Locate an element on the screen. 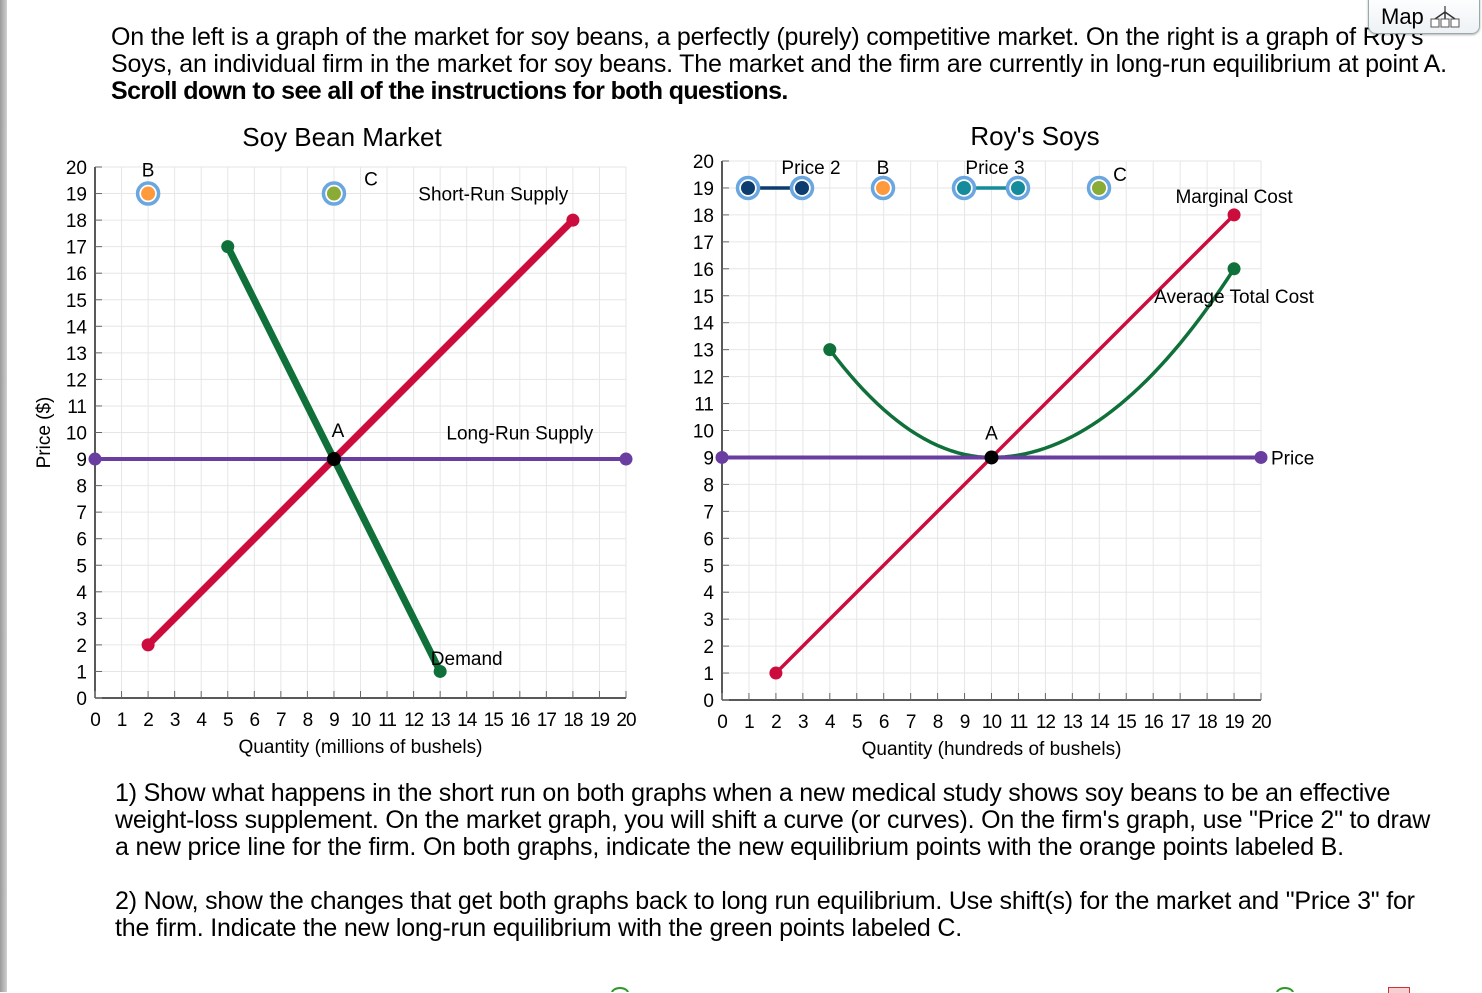 This screenshot has width=1482, height=993. x-tick-label: 16 is located at coordinates (1154, 722).